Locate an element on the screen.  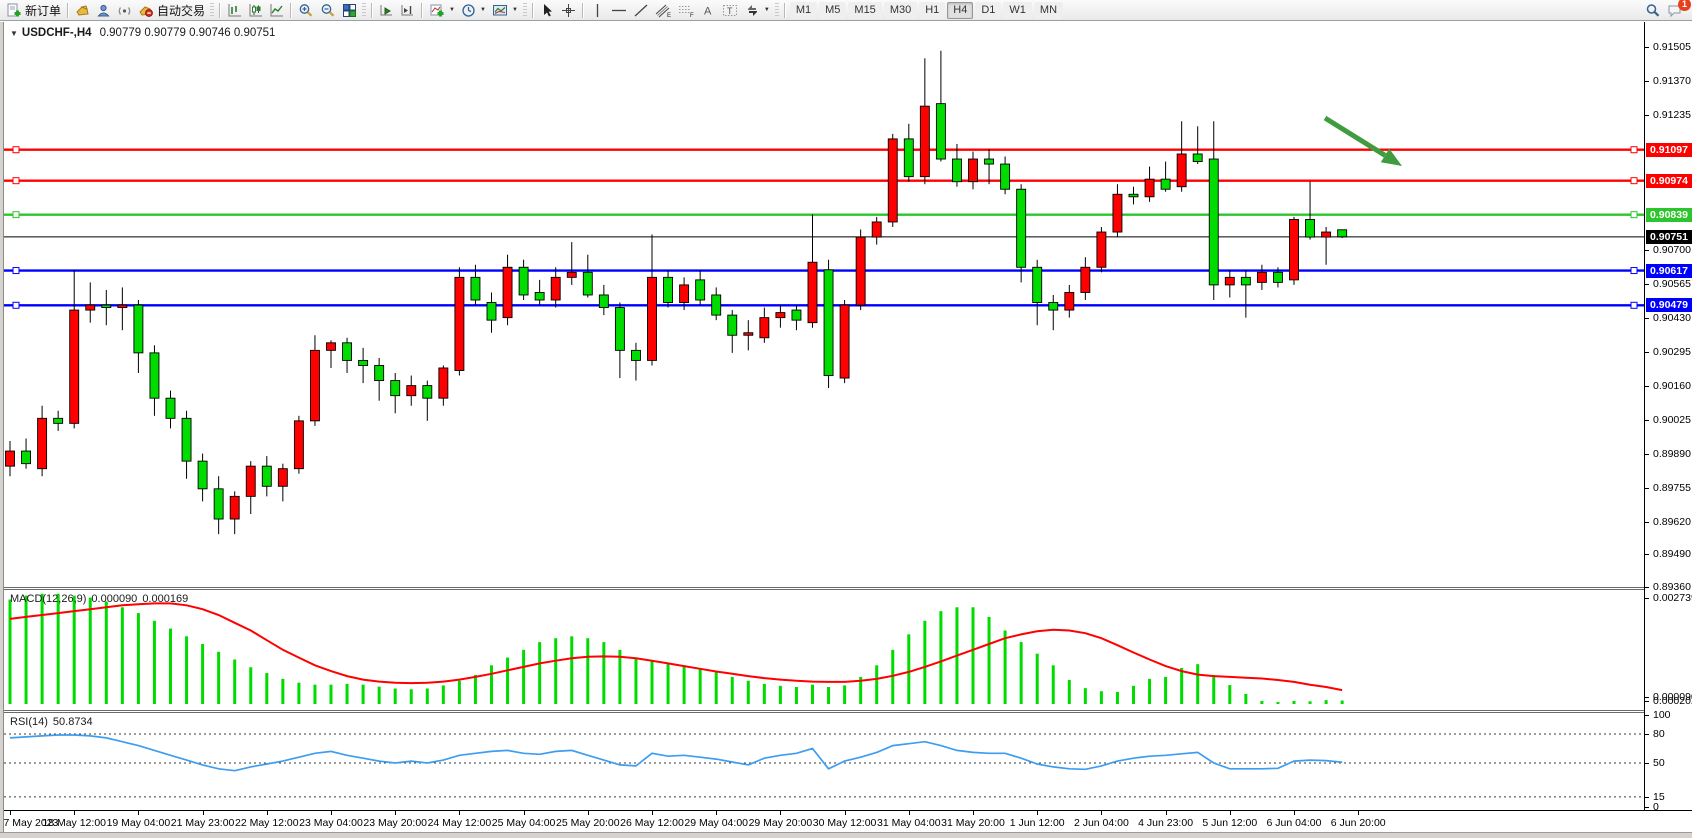
timeframe-m5: M5 is located at coordinates (833, 10).